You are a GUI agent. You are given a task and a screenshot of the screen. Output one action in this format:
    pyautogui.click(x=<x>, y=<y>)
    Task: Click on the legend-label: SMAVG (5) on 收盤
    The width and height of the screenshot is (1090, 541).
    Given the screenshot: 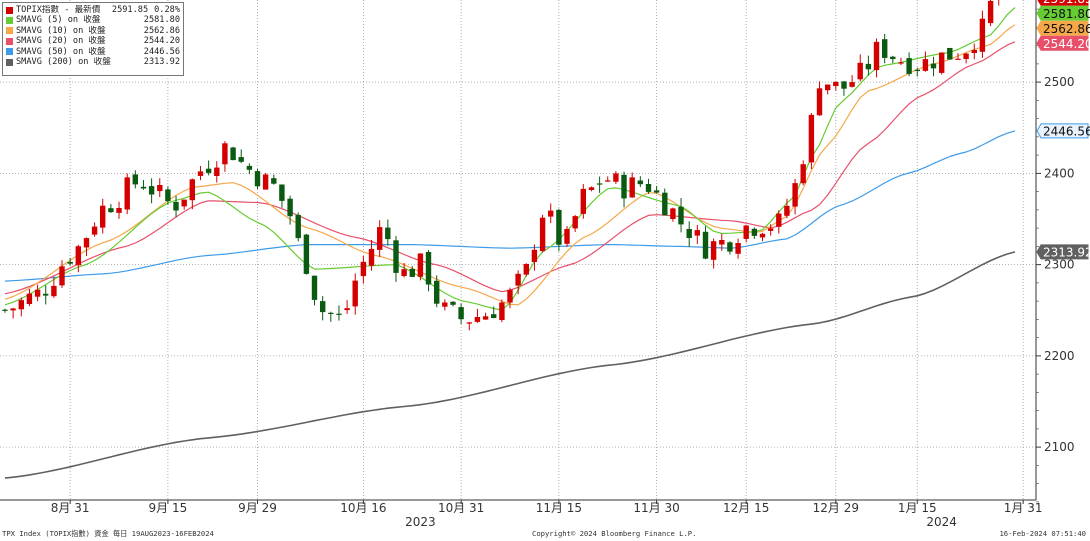 What is the action you would take?
    pyautogui.click(x=58, y=20)
    